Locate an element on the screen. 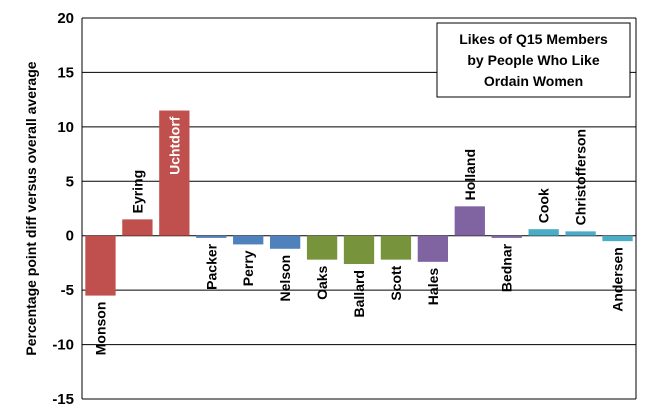  bar-label-packer: Packer is located at coordinates (211, 266).